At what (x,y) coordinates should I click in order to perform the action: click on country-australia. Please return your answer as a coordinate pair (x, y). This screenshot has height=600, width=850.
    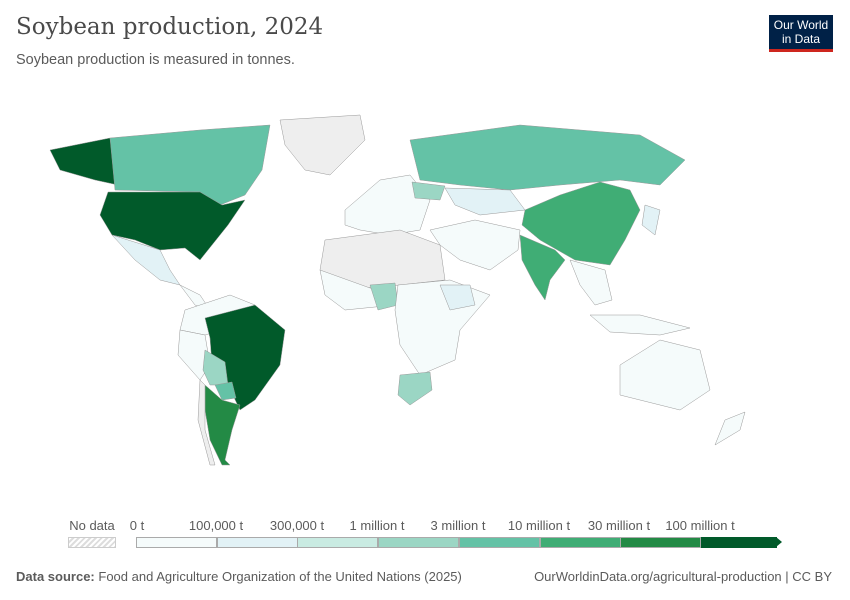
    Looking at the image, I should click on (665, 375).